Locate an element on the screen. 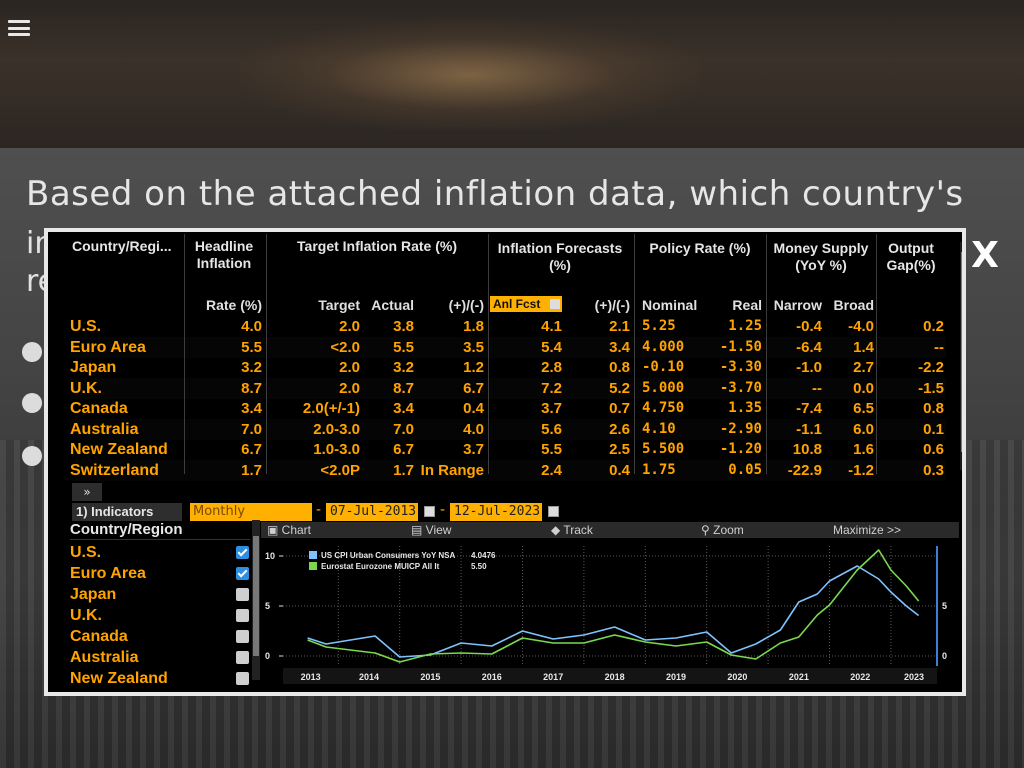 This screenshot has height=768, width=1024. x-tick-label: 2017 is located at coordinates (553, 677).